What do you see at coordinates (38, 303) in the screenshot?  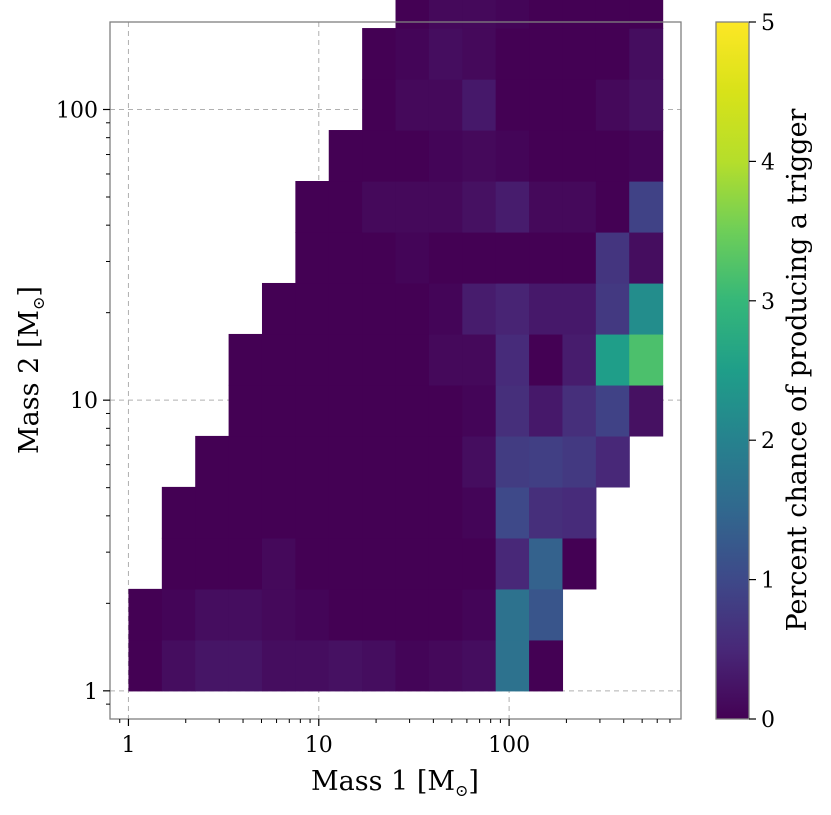 I see `y-axis-sun-symbol: ⊙` at bounding box center [38, 303].